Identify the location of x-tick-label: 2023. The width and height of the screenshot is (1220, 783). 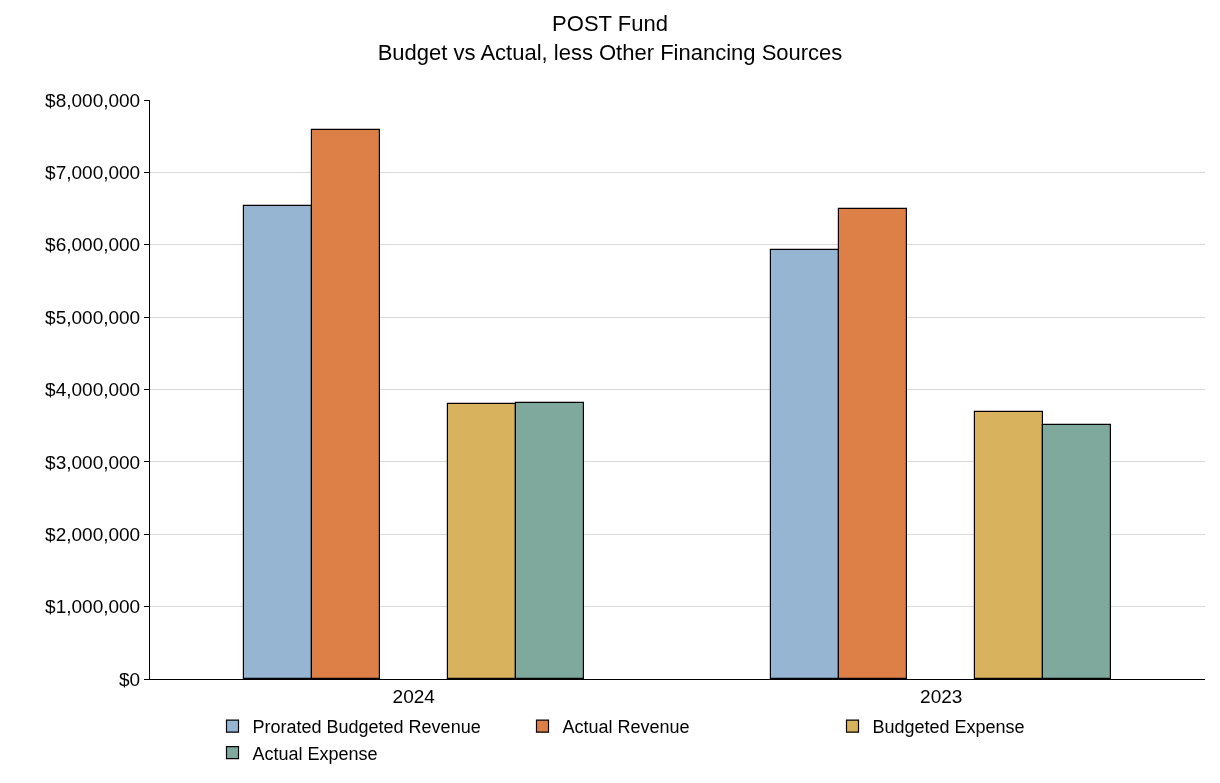
(941, 696).